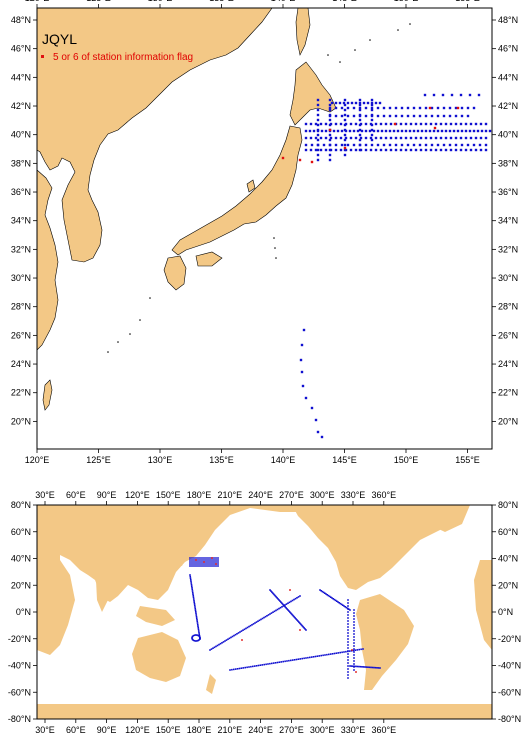  Describe the element at coordinates (21, 192) in the screenshot. I see `top-map-y-tick-label-left: 36°N` at that location.